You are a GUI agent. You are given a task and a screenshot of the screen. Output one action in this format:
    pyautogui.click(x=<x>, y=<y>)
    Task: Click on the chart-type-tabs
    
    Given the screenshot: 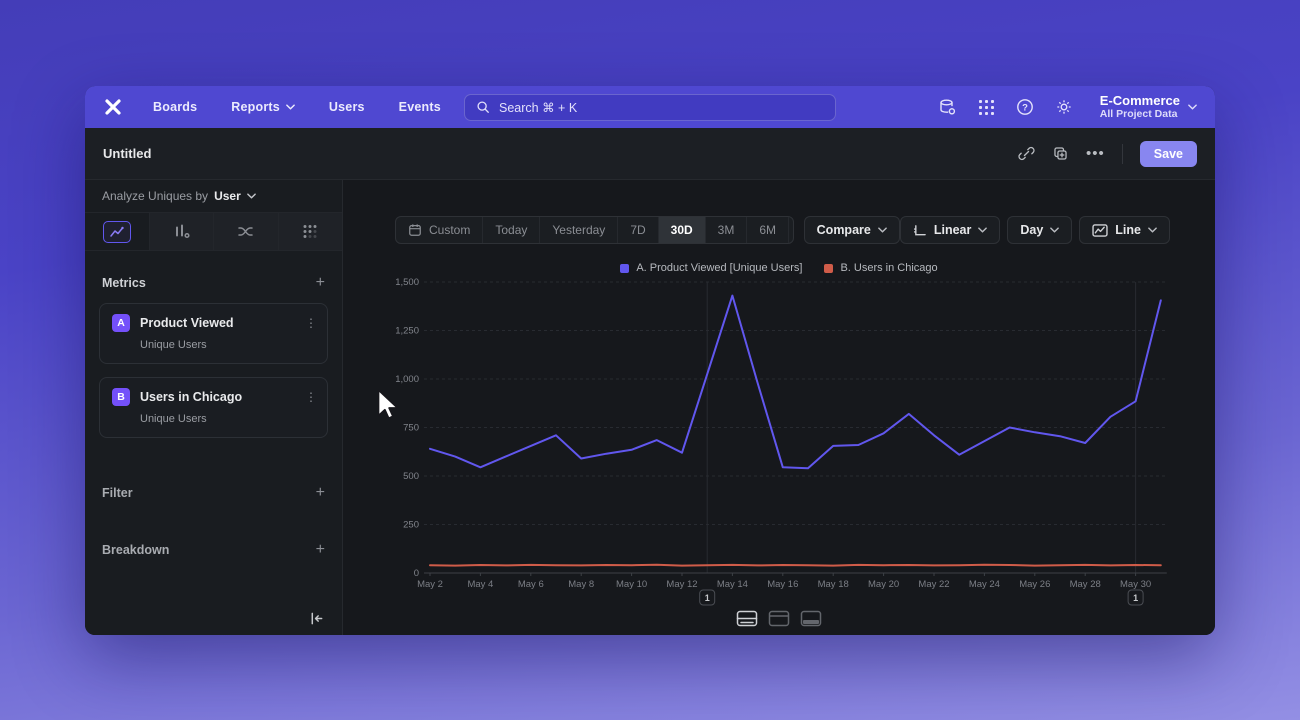 What is the action you would take?
    pyautogui.click(x=213, y=232)
    